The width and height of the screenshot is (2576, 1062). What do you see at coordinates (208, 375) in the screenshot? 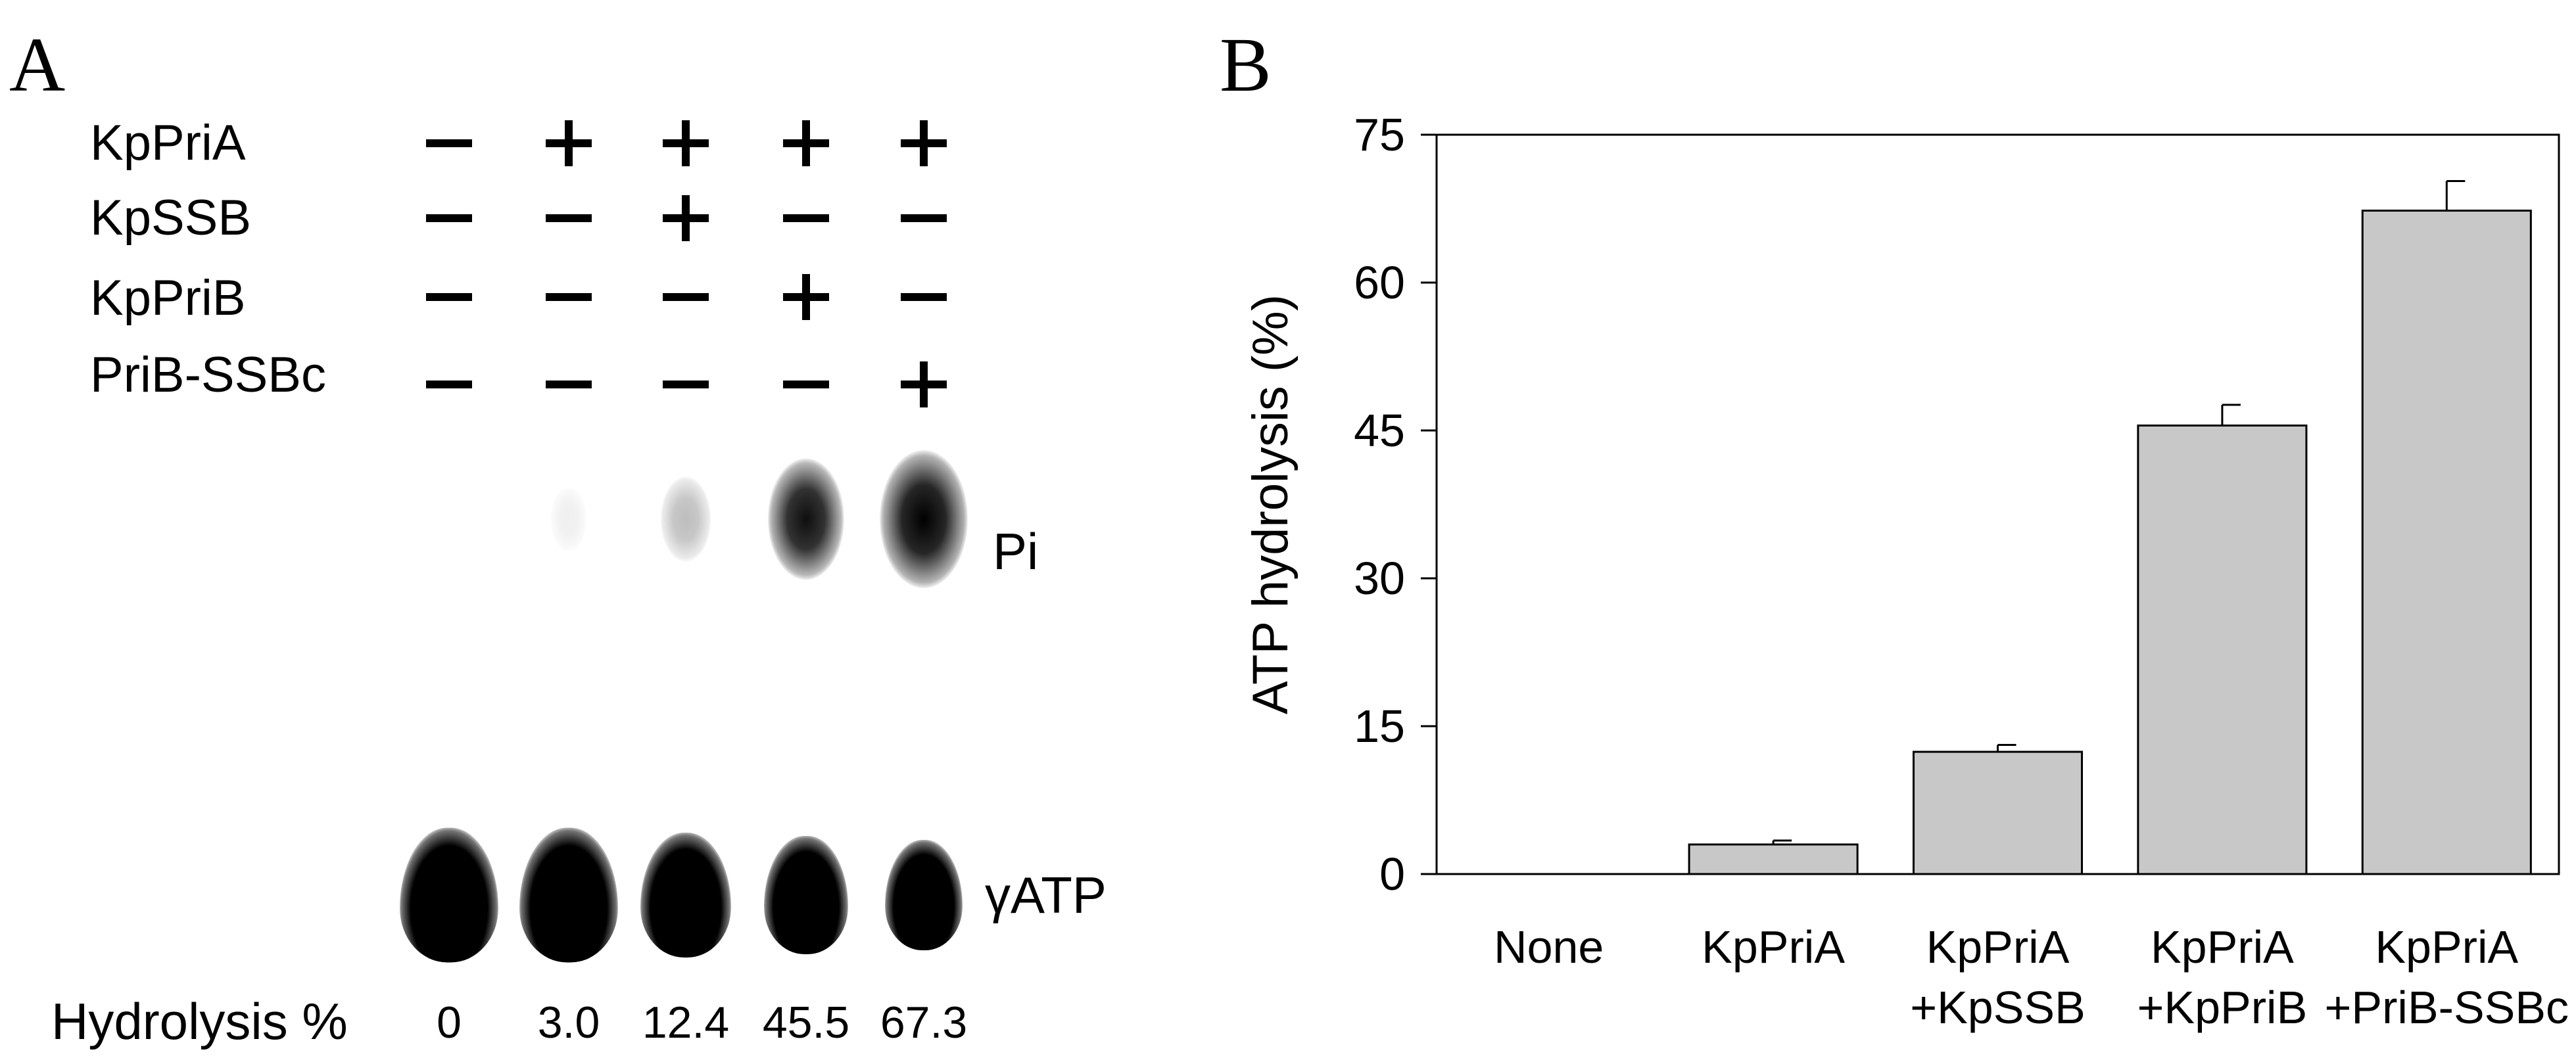
I see `condition-label-prib-ssbc: PriB-SSBc` at bounding box center [208, 375].